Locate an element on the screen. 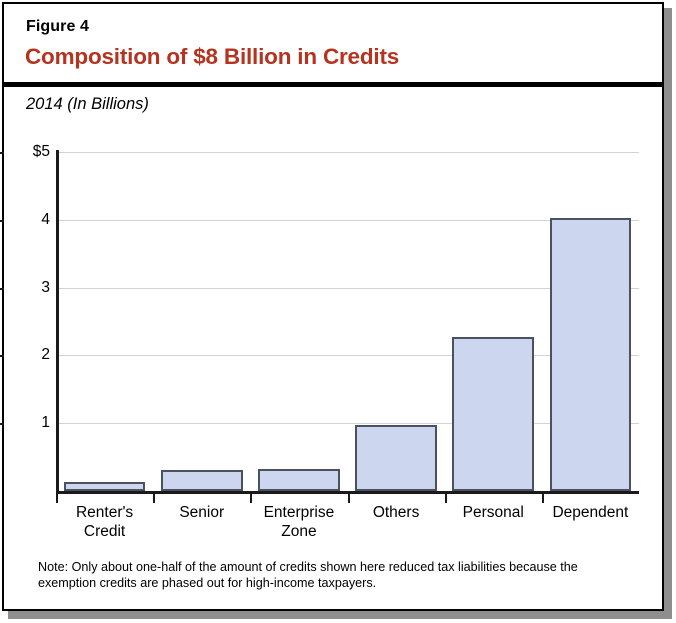  bar-senior is located at coordinates (201, 480).